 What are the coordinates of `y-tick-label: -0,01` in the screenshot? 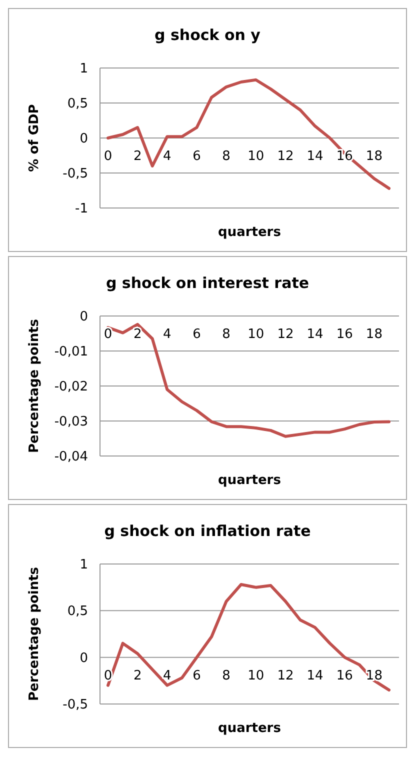 It's located at (71, 352).